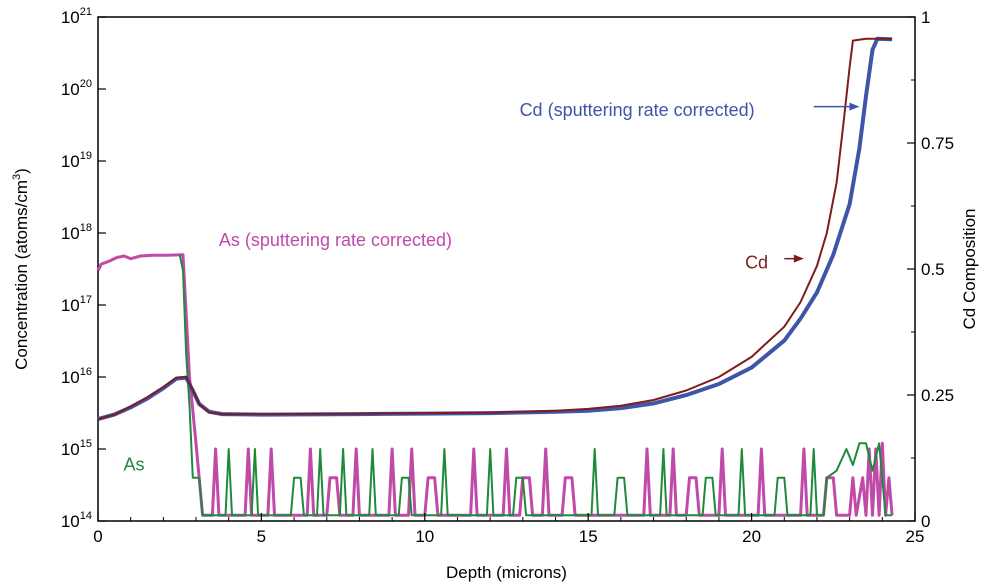  What do you see at coordinates (76, 232) in the screenshot?
I see `y-tick-label: 1018` at bounding box center [76, 232].